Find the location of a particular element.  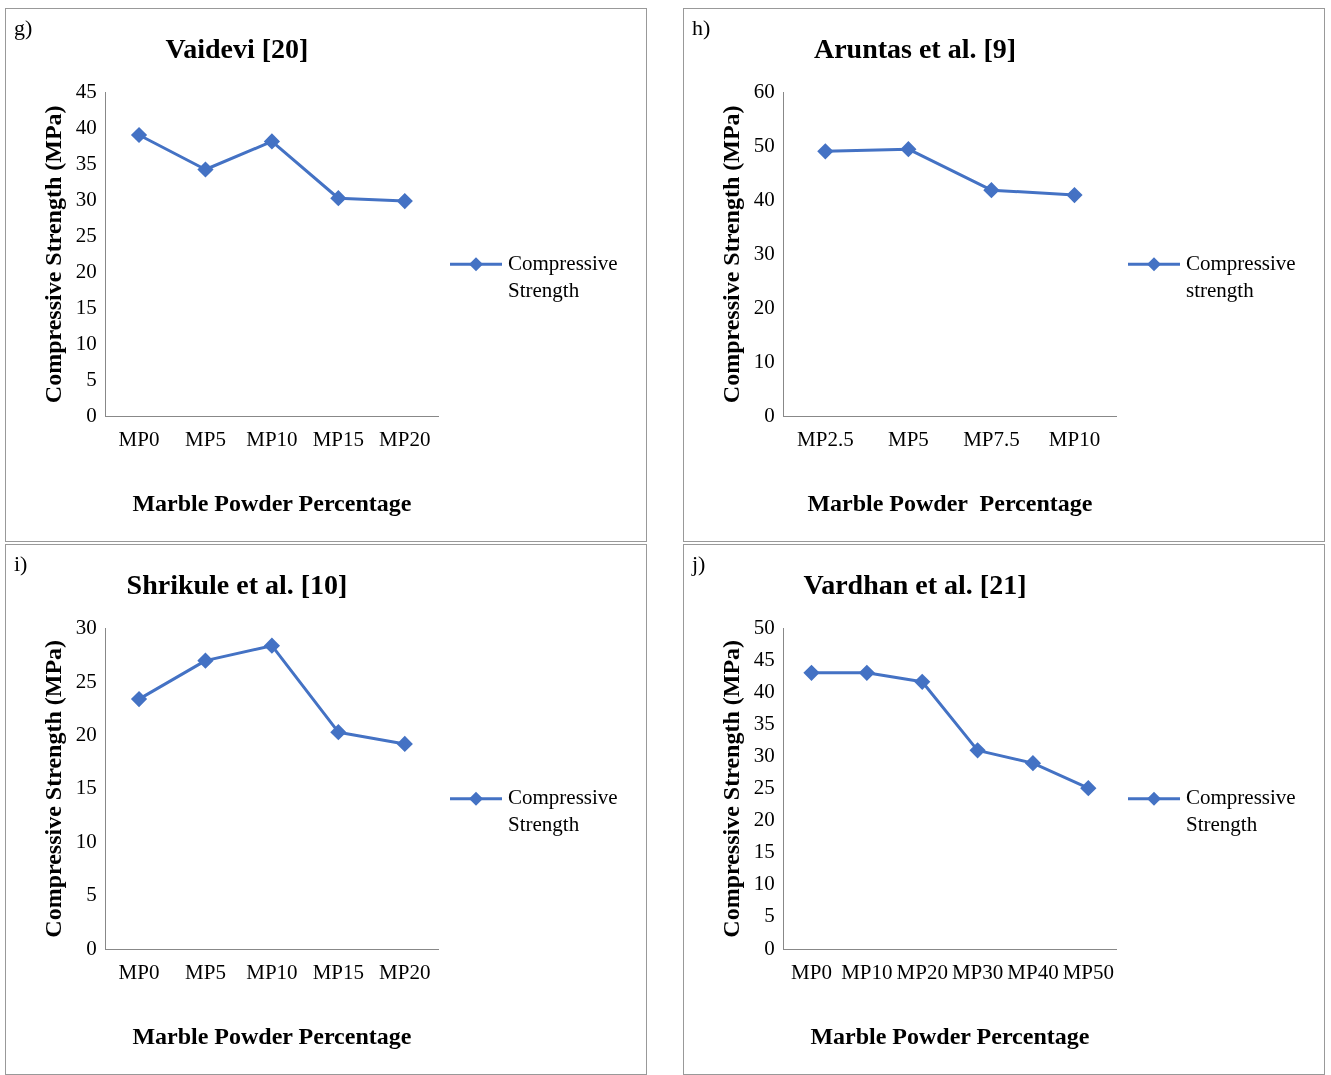

y-tick-label: 60 is located at coordinates (764, 91).